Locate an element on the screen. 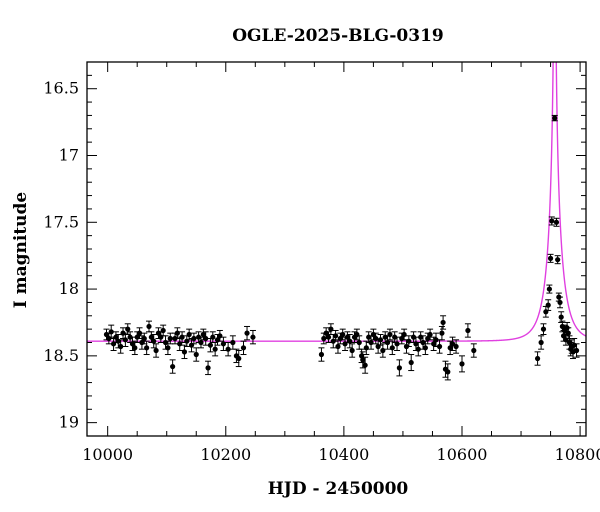 This screenshot has width=600, height=512. x-tick-label: 10600 is located at coordinates (462, 454).